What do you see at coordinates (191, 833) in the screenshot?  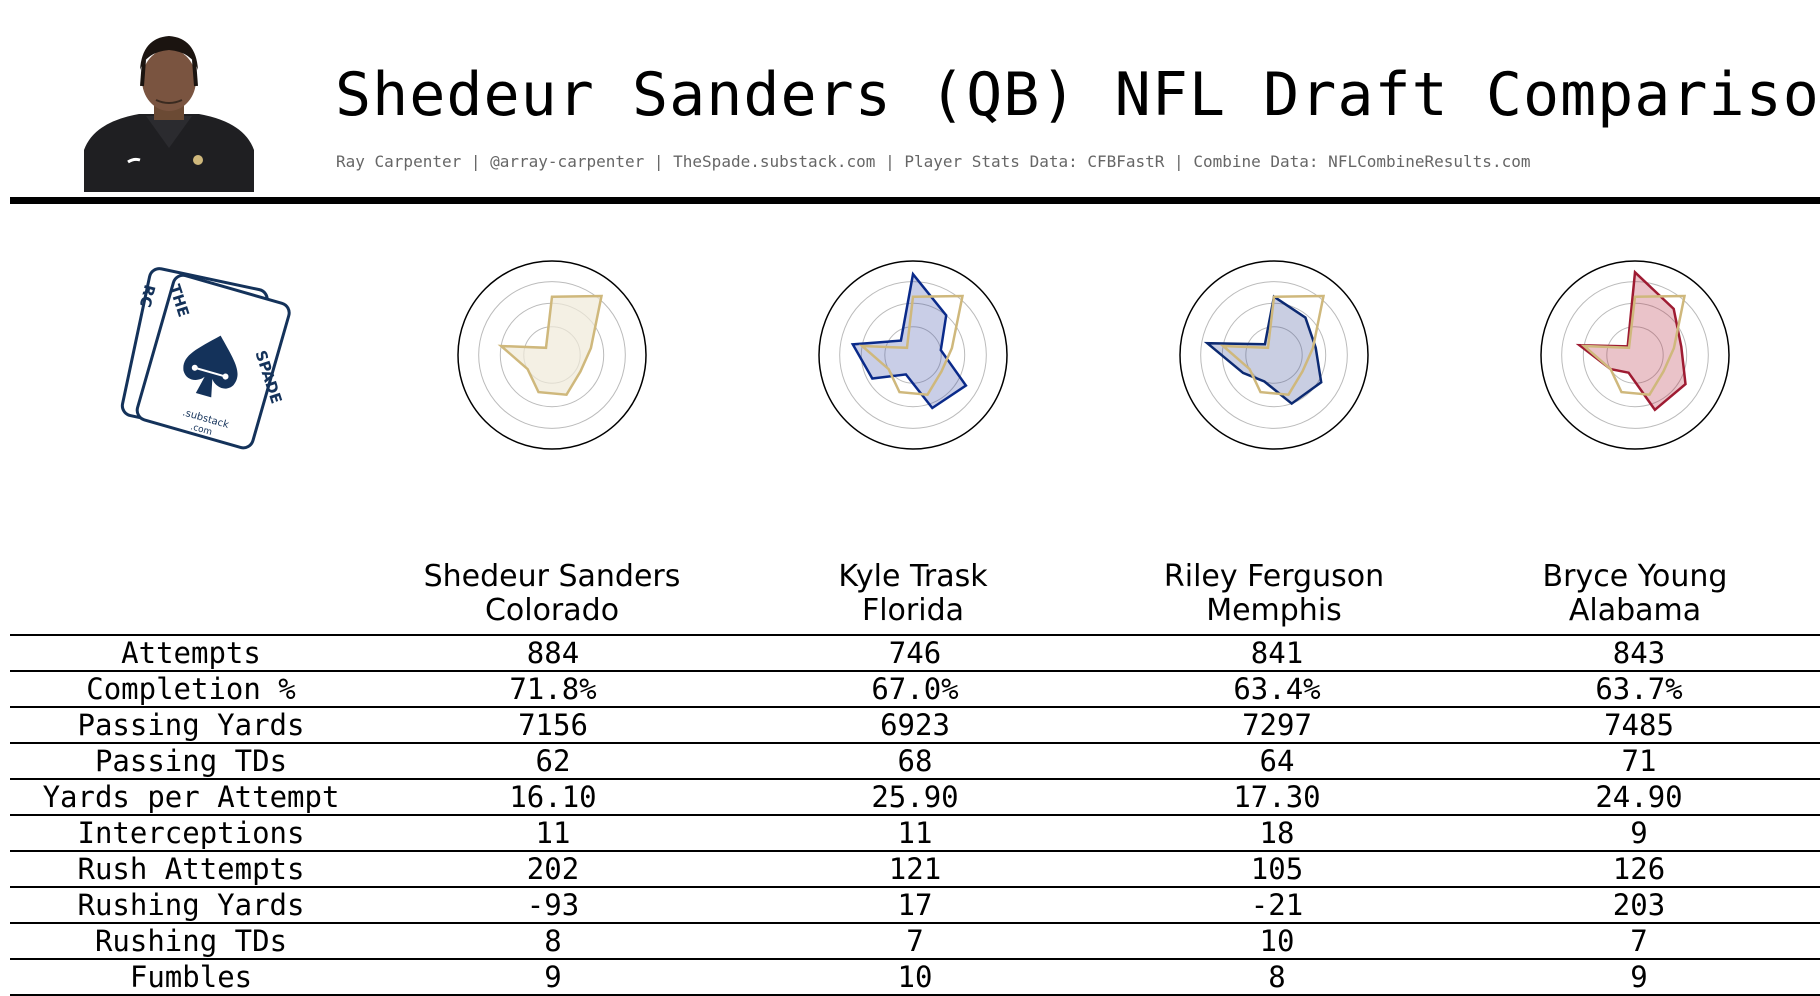 I see `row-label: Interceptions` at bounding box center [191, 833].